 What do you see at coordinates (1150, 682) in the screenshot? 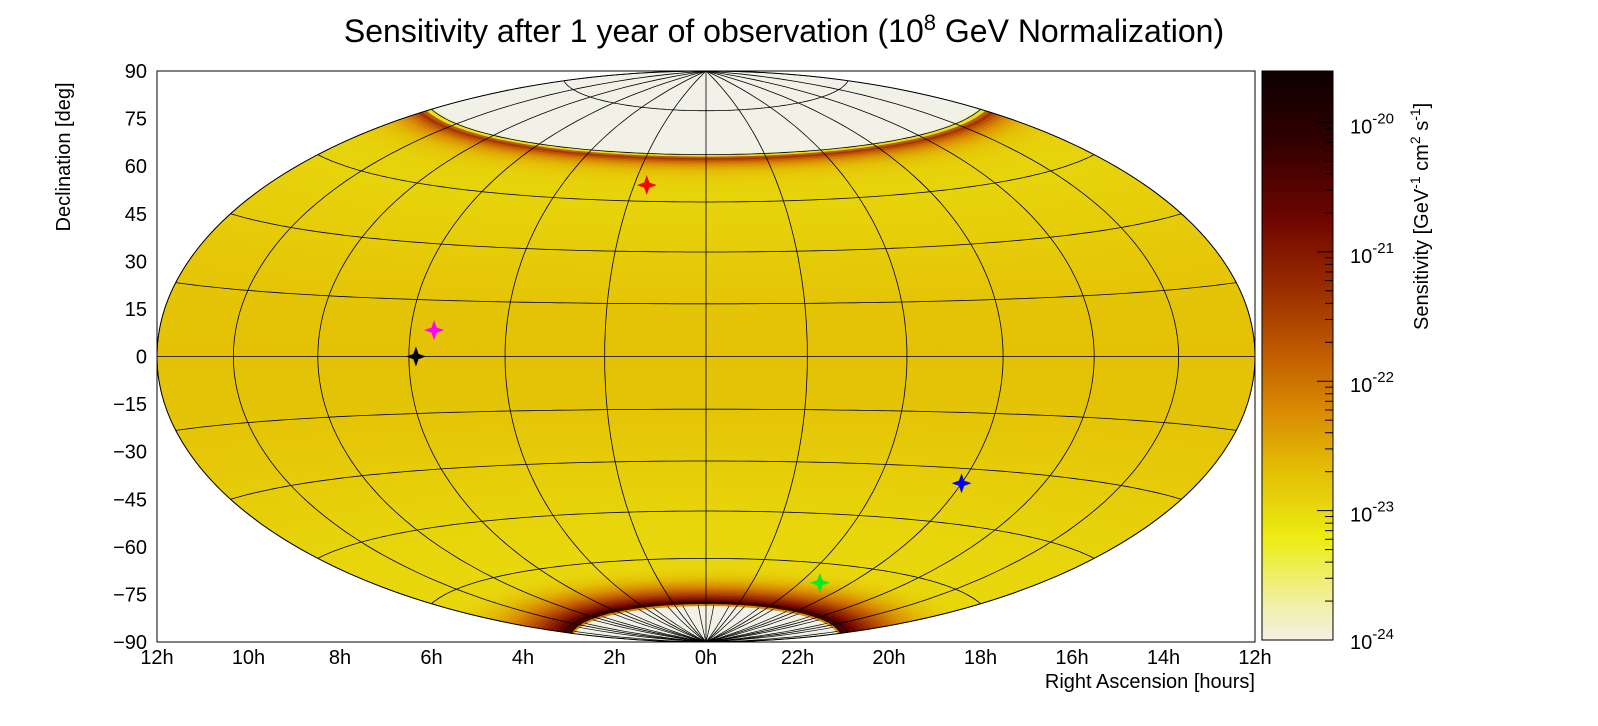
I see `x-axis-label: Right Ascension [hours]` at bounding box center [1150, 682].